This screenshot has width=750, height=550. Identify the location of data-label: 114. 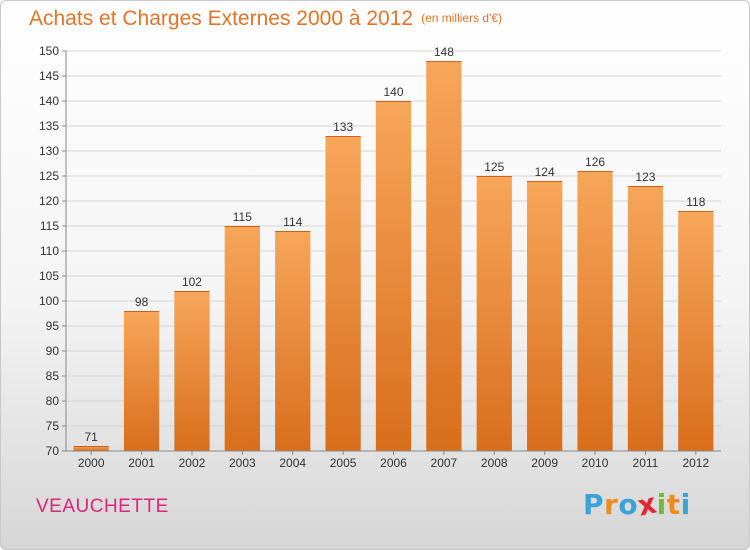
(292, 222).